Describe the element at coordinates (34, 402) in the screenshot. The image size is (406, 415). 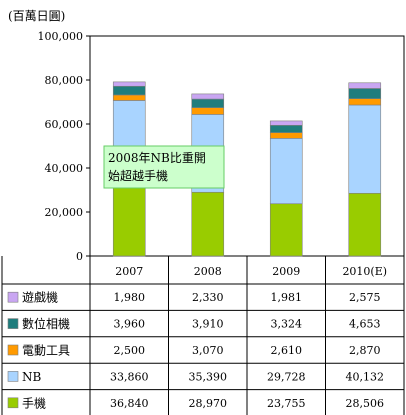
I see `legend-label: 手機` at that location.